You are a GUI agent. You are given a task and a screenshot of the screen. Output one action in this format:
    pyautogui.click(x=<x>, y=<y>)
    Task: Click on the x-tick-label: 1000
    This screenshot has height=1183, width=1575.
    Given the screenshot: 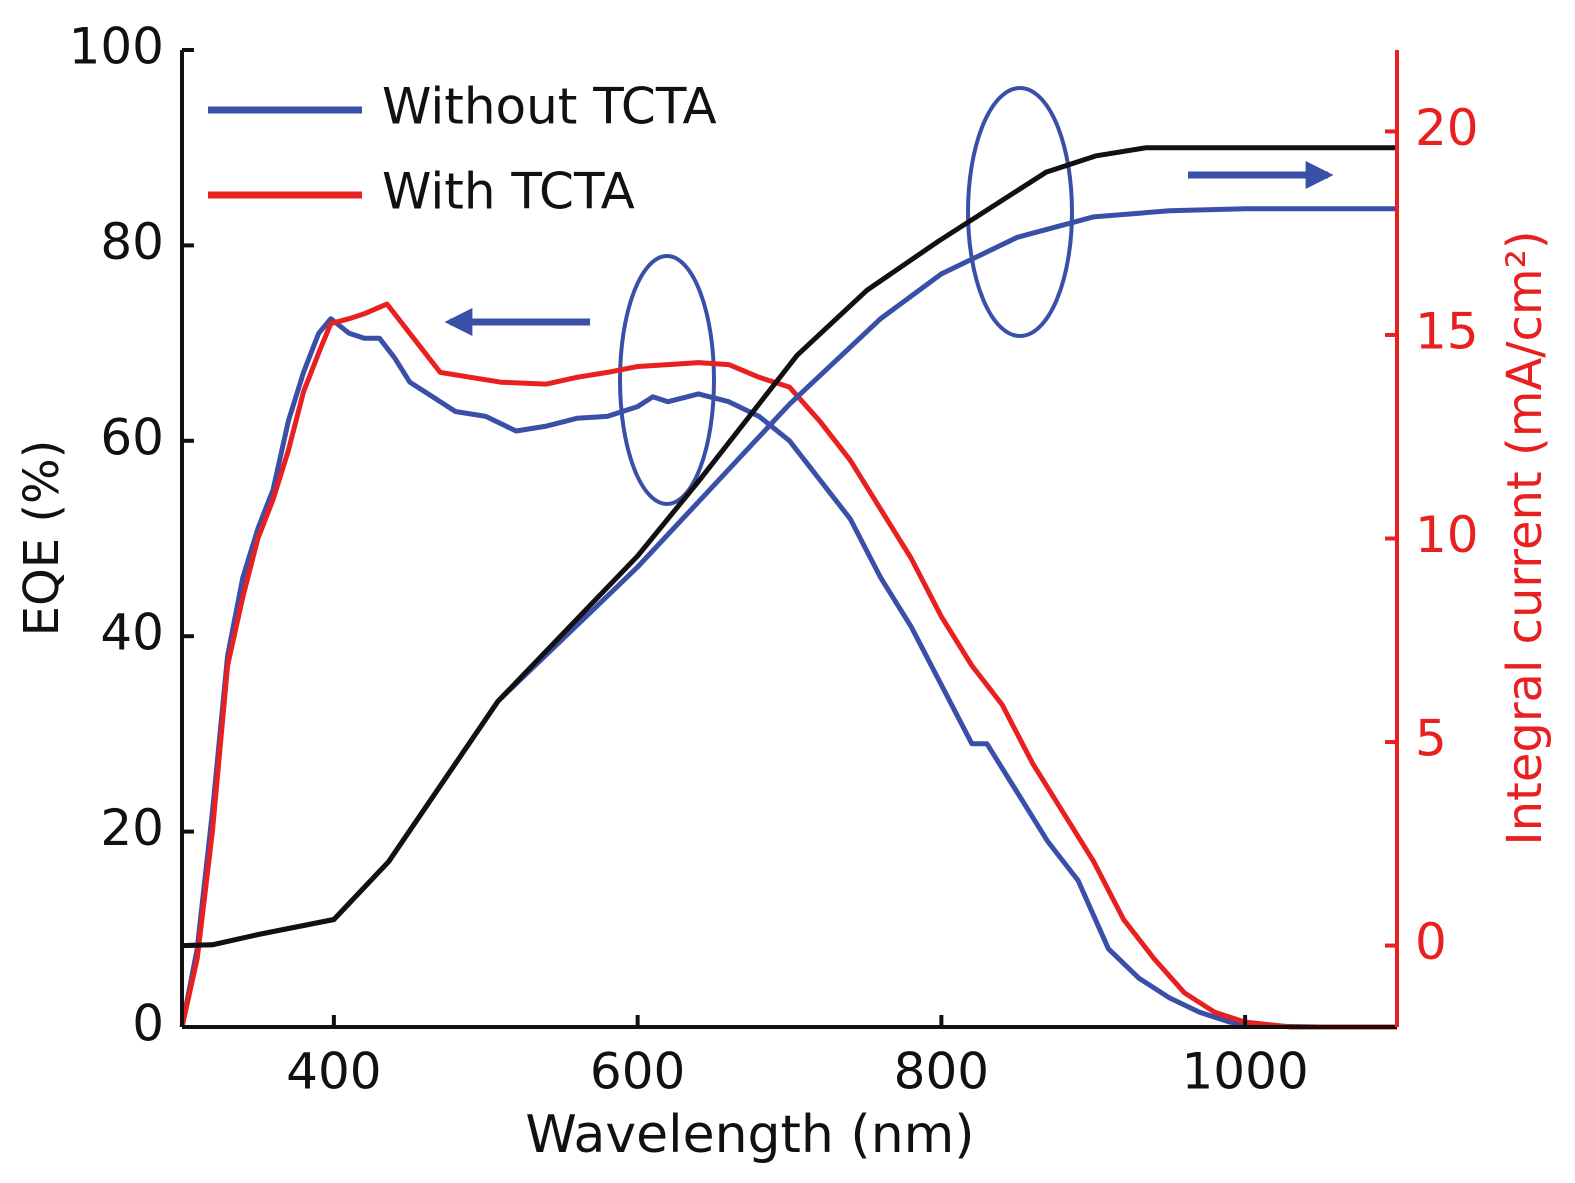 What is the action you would take?
    pyautogui.click(x=1245, y=1072)
    